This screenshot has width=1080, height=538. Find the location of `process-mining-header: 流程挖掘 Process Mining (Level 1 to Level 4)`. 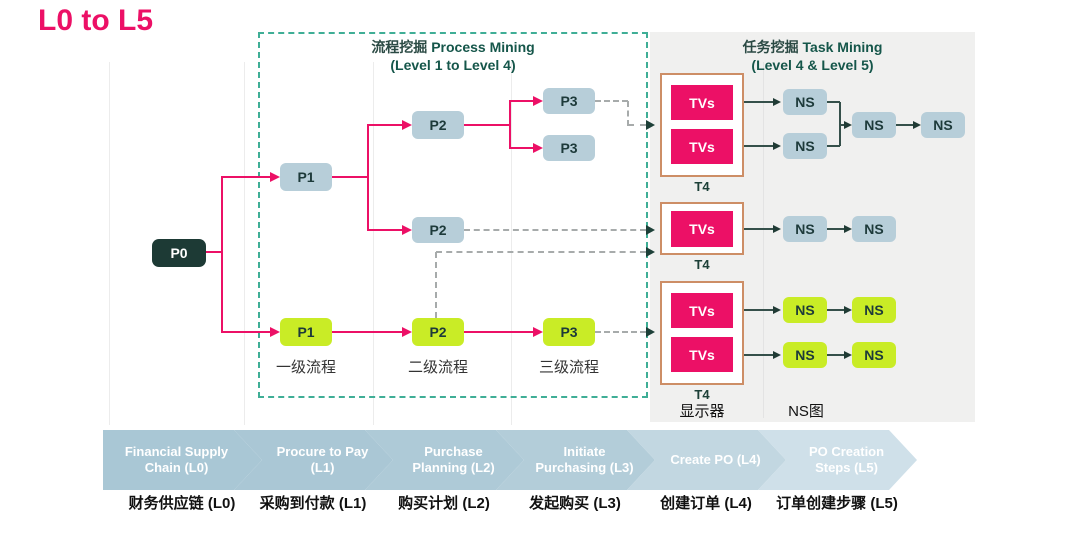

process-mining-header: 流程挖掘 Process Mining (Level 1 to Level 4) is located at coordinates (453, 56).